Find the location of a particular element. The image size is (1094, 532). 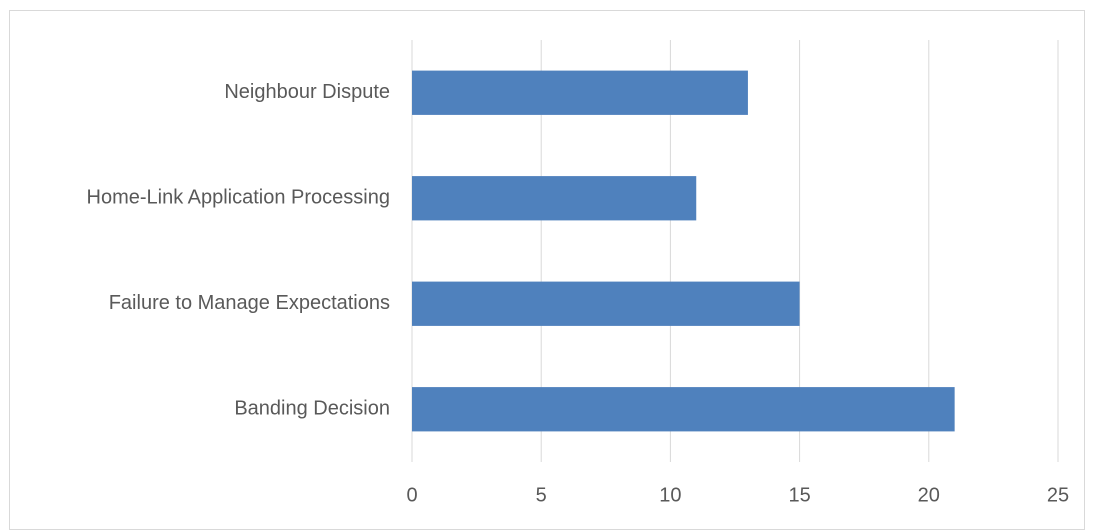

x-tick-label-0: 0 is located at coordinates (411, 495).